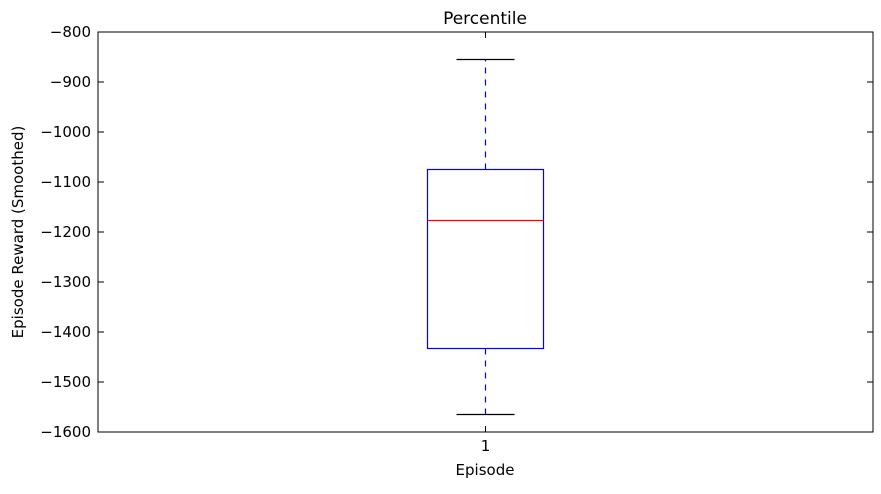  What do you see at coordinates (65, 432) in the screenshot?
I see `y-tick-label: −1600` at bounding box center [65, 432].